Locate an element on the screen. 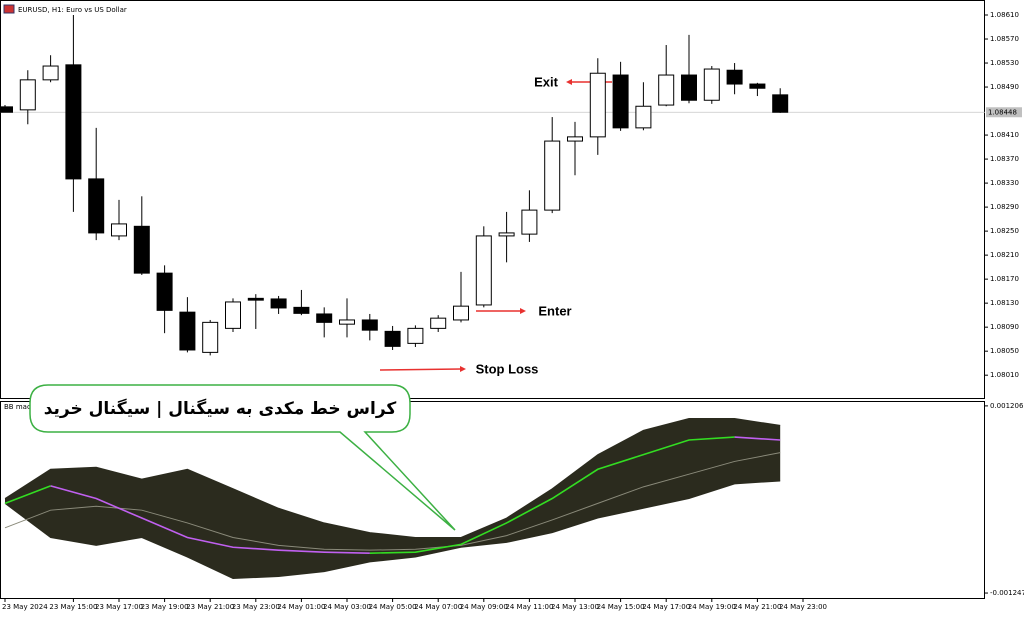  y-tick-label: 1.08570 is located at coordinates (1004, 39).